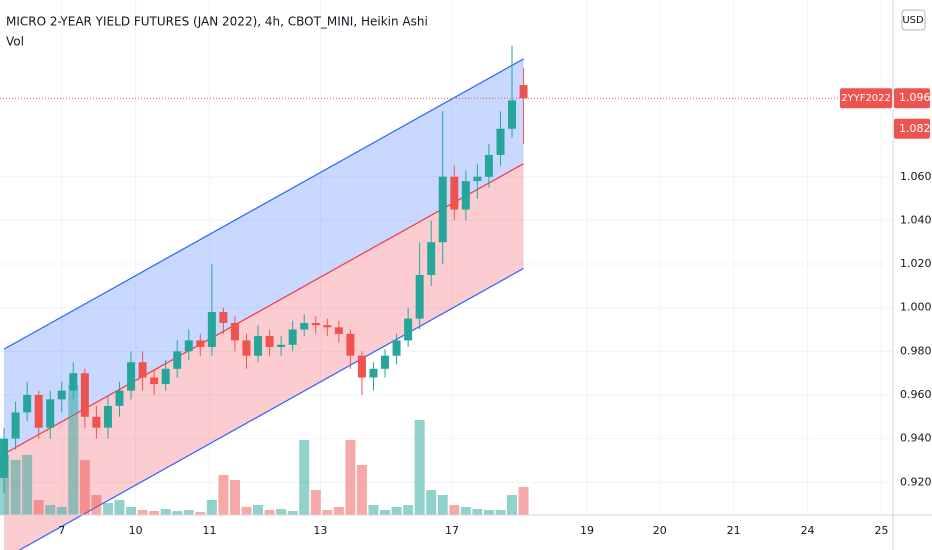 This screenshot has height=550, width=932. Describe the element at coordinates (916, 481) in the screenshot. I see `y-tick-label: 0.920` at that location.